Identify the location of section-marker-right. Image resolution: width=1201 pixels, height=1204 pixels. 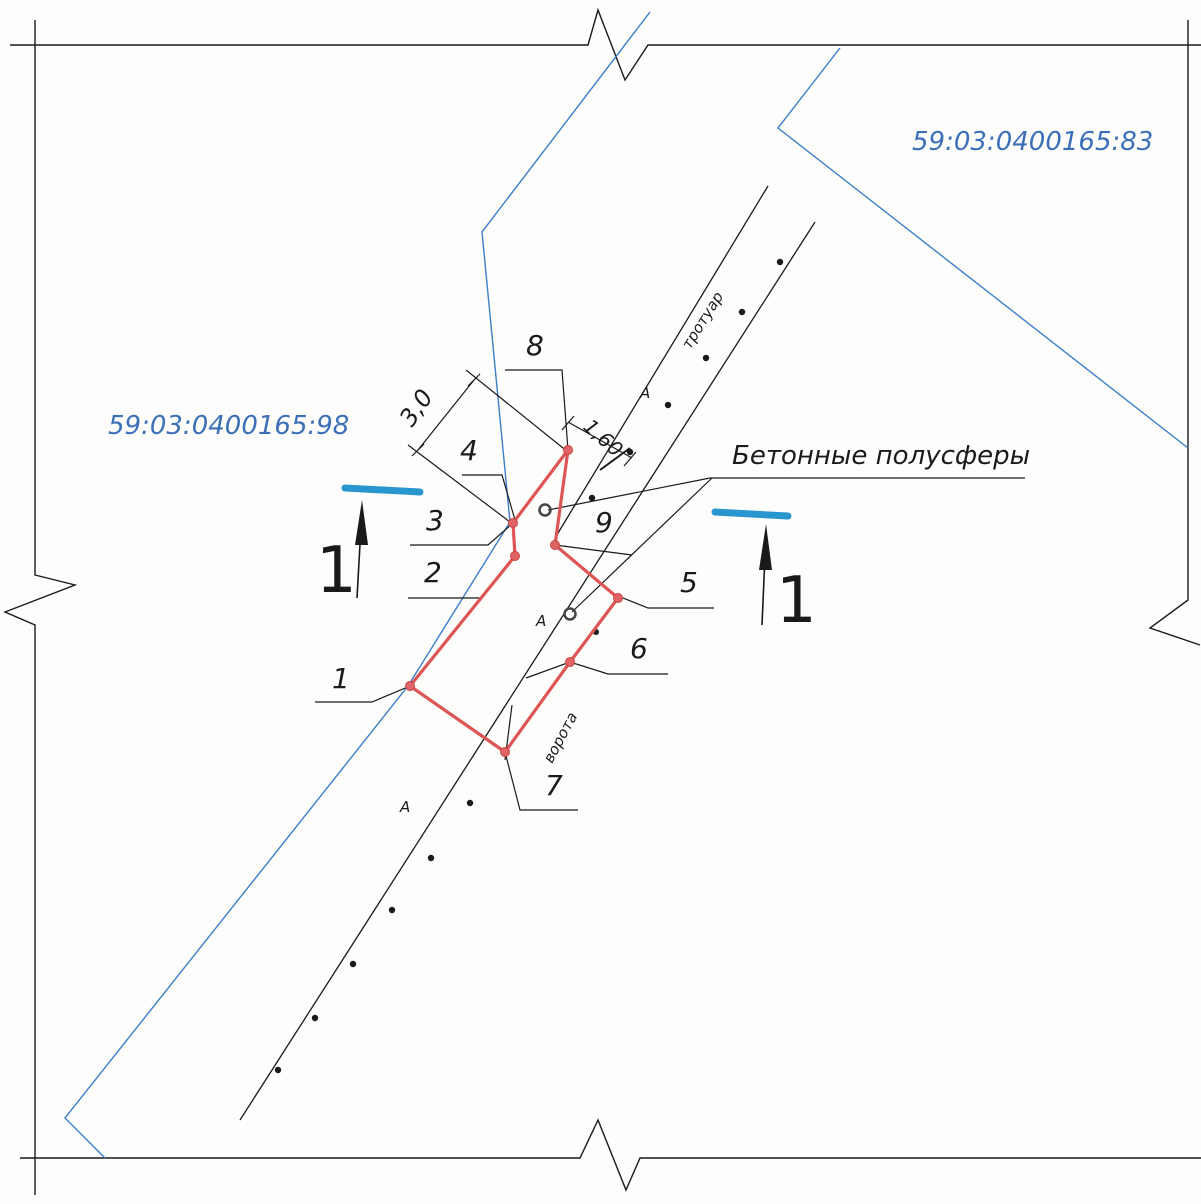
(751, 567).